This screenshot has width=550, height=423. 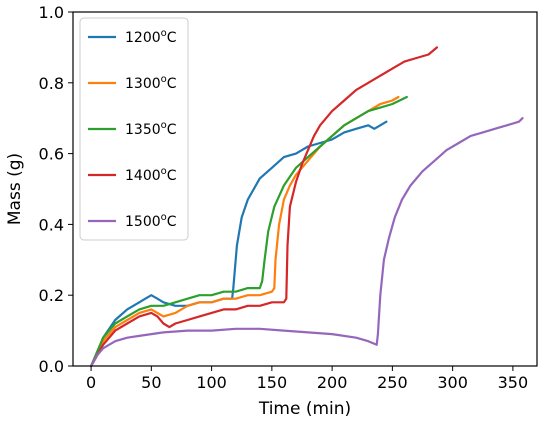 I want to click on x-tick-label: 150, so click(x=272, y=382).